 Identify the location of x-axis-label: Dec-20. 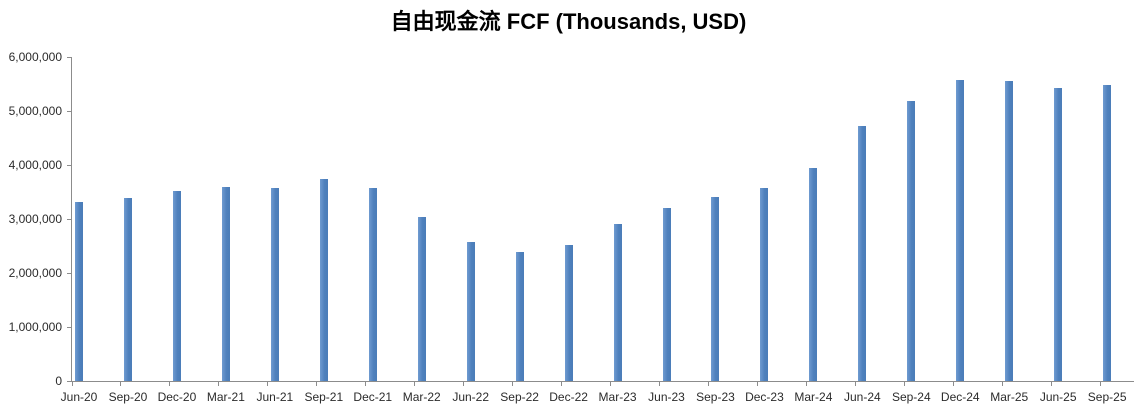
(177, 397).